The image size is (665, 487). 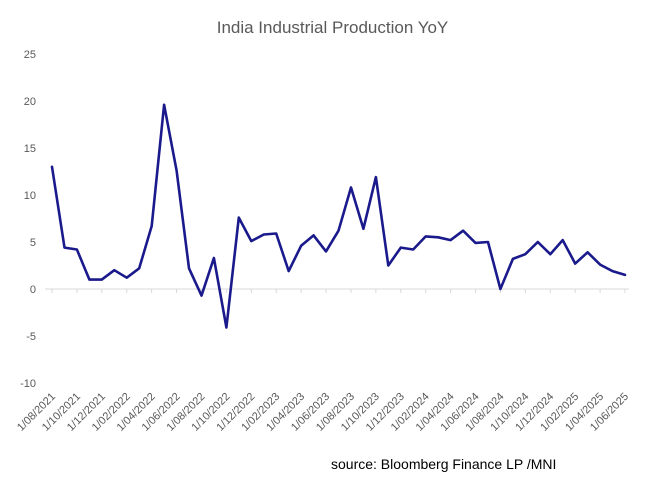 I want to click on y-tick-label: 5, so click(x=33, y=243).